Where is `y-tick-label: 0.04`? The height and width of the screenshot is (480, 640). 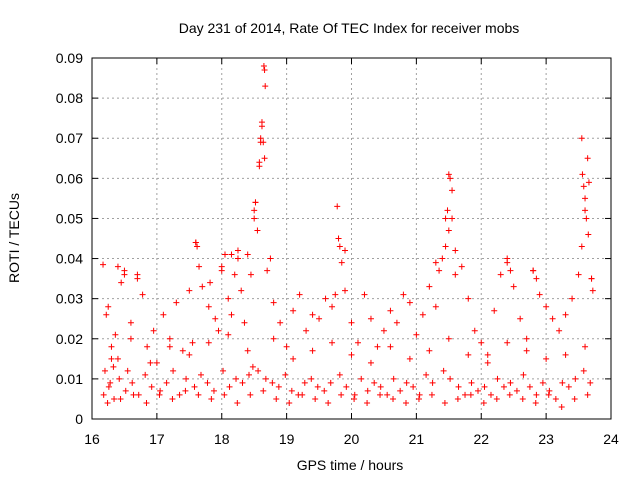 y-tick-label: 0.04 is located at coordinates (69, 259).